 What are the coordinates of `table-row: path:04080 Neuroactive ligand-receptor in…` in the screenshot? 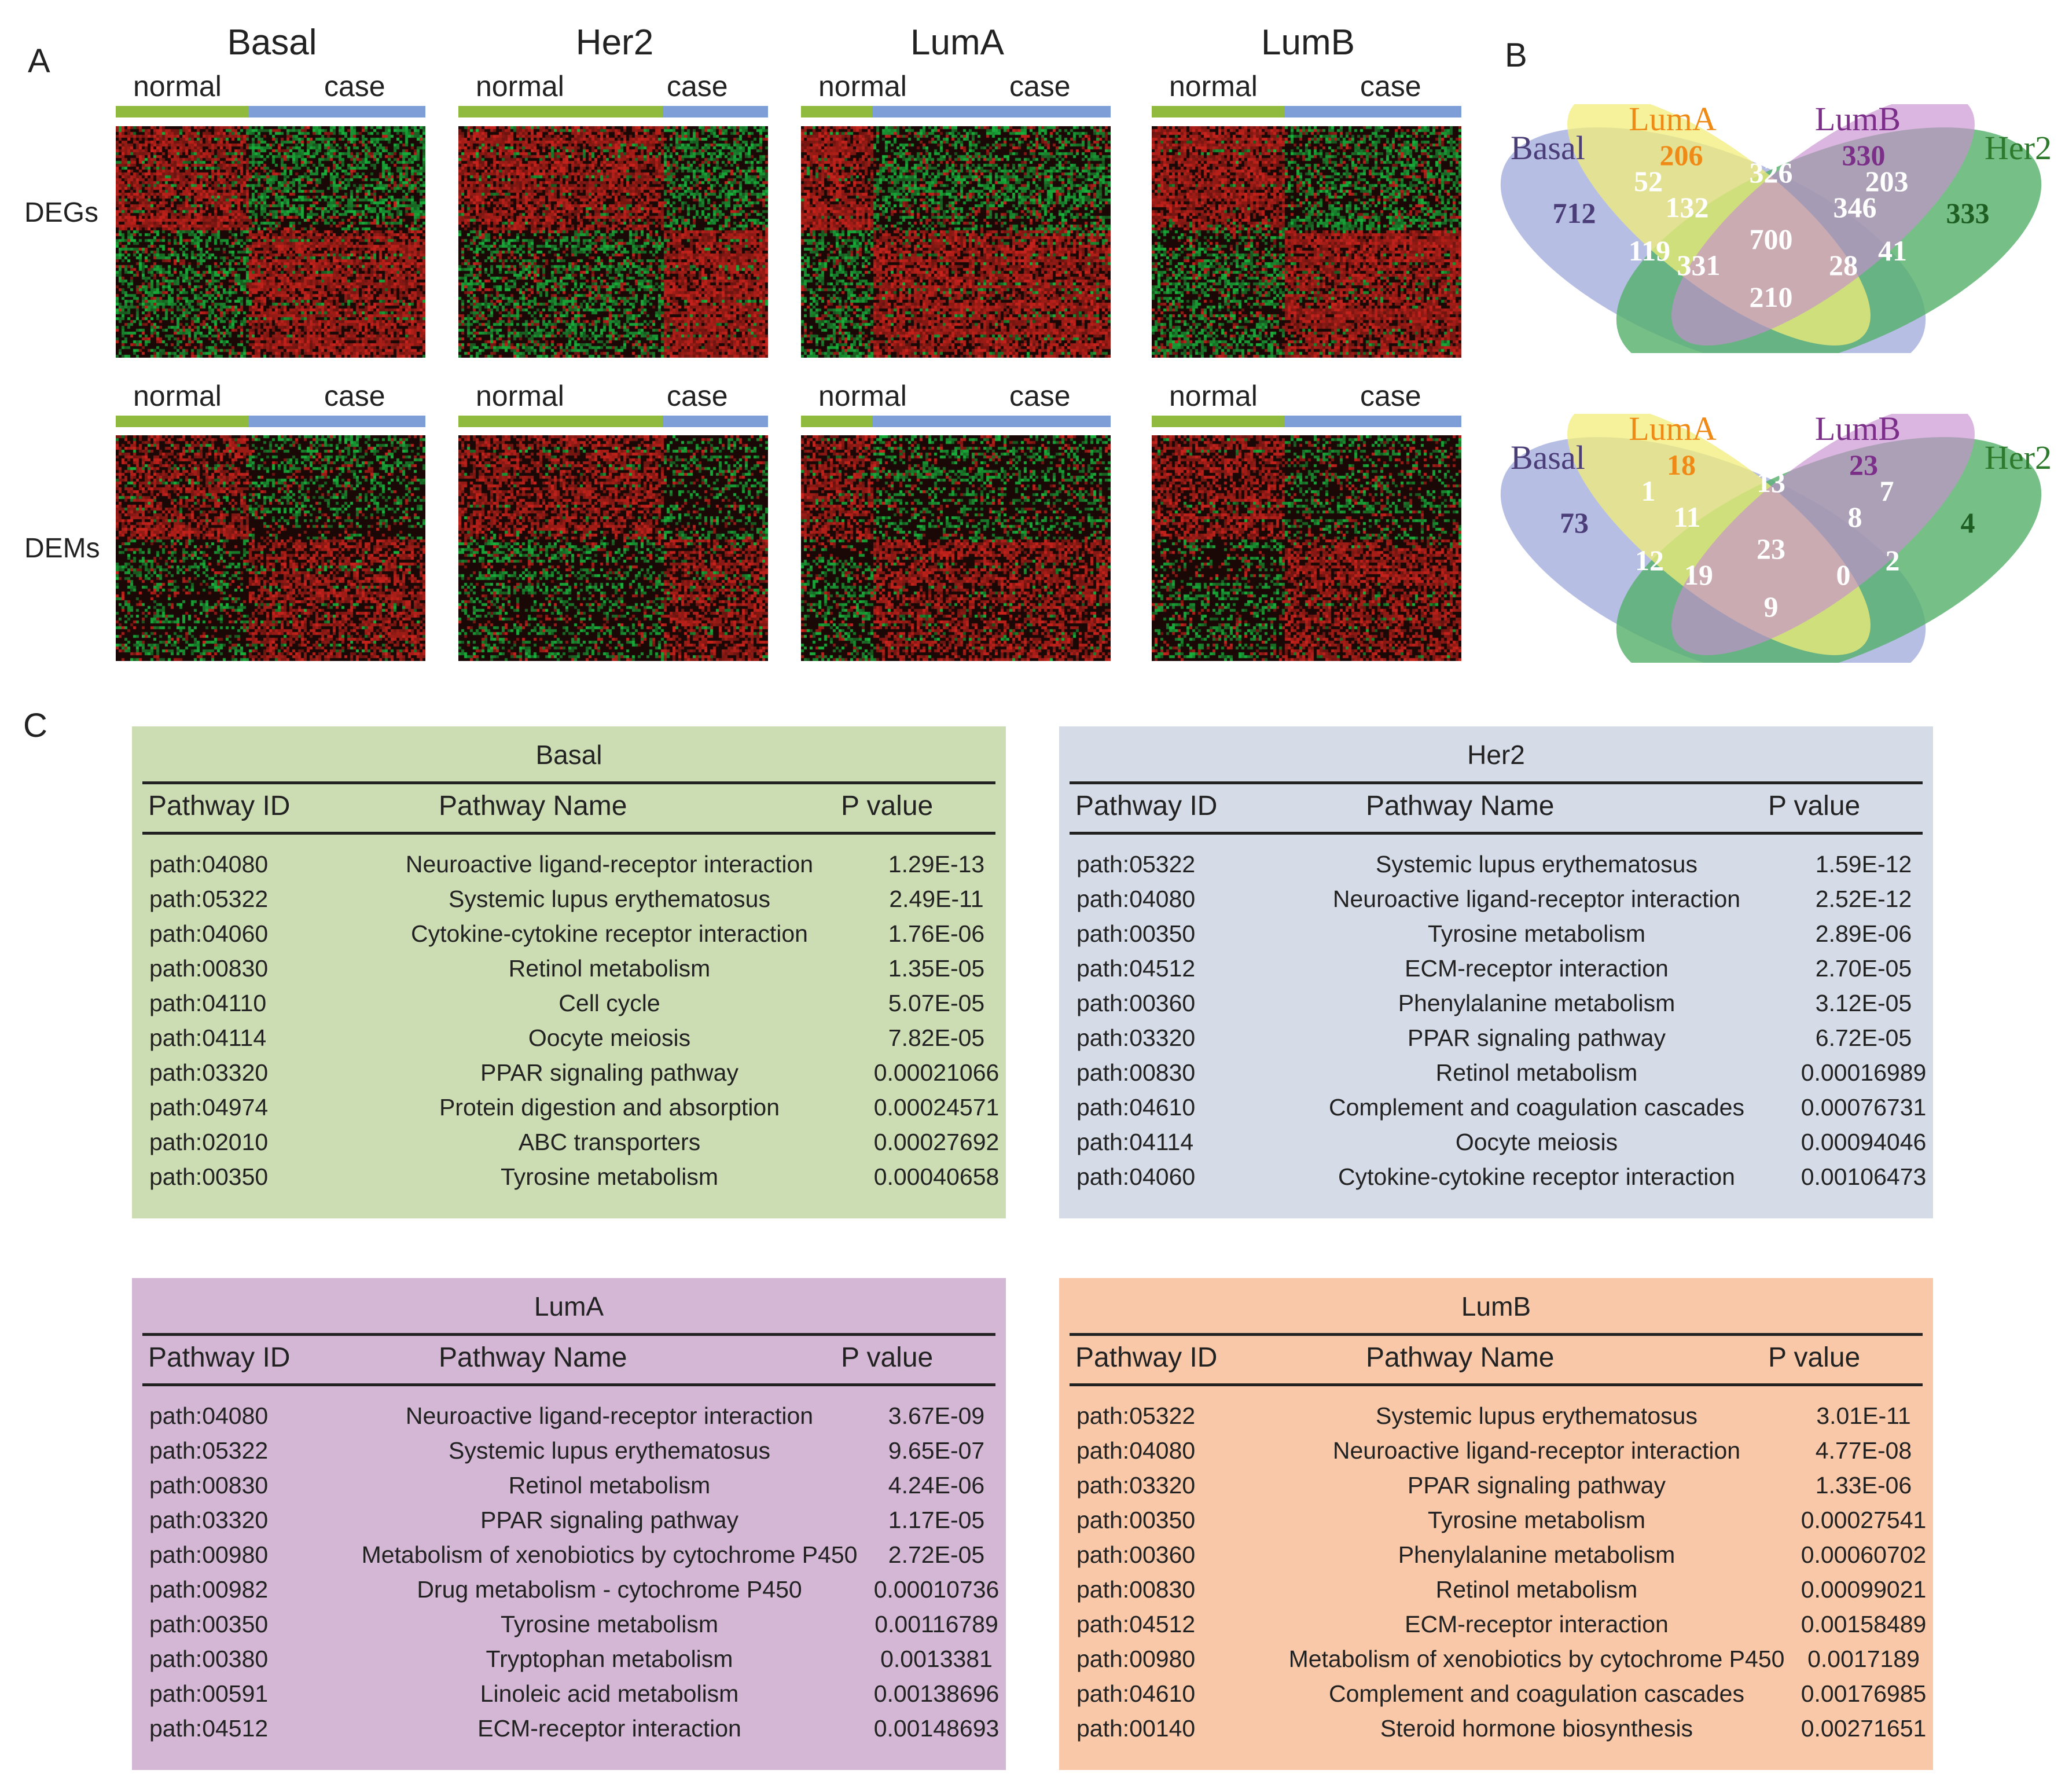 It's located at (569, 1419).